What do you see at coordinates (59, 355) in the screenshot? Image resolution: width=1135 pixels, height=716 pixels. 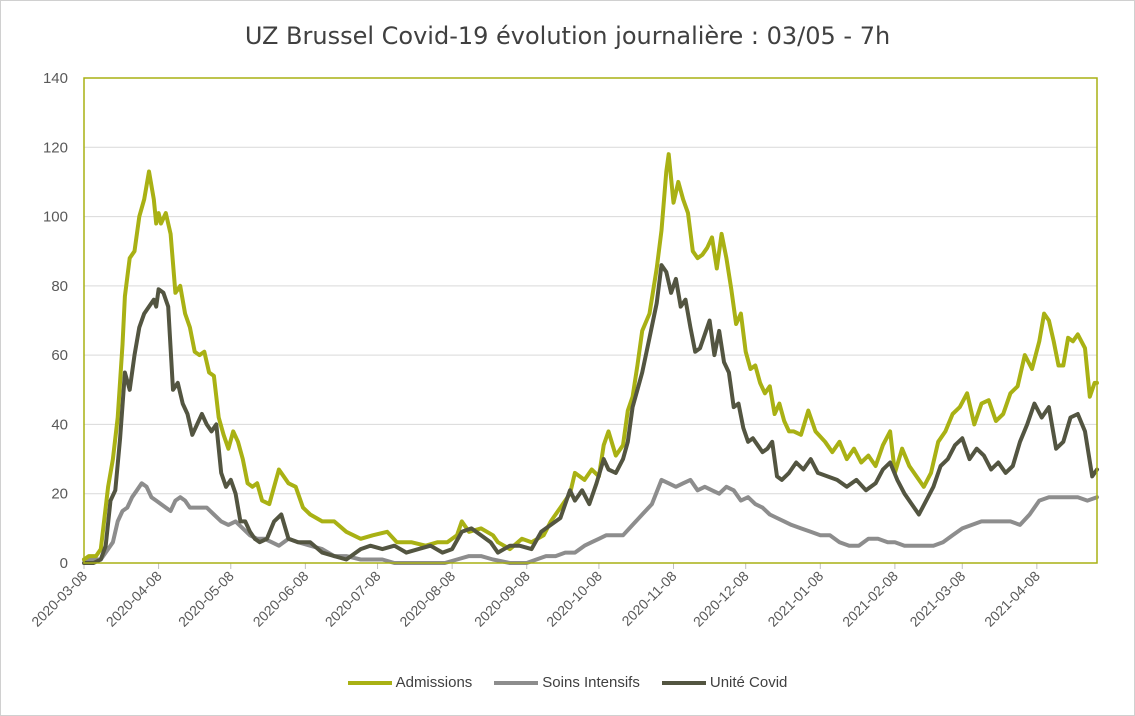 I see `y-tick-label: 60` at bounding box center [59, 355].